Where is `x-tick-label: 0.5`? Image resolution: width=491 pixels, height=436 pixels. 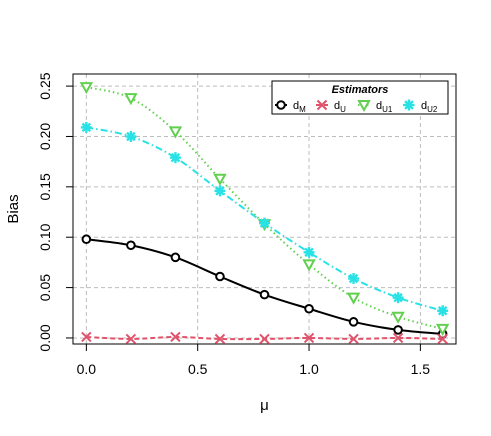
x-tick-label: 0.5 is located at coordinates (198, 369).